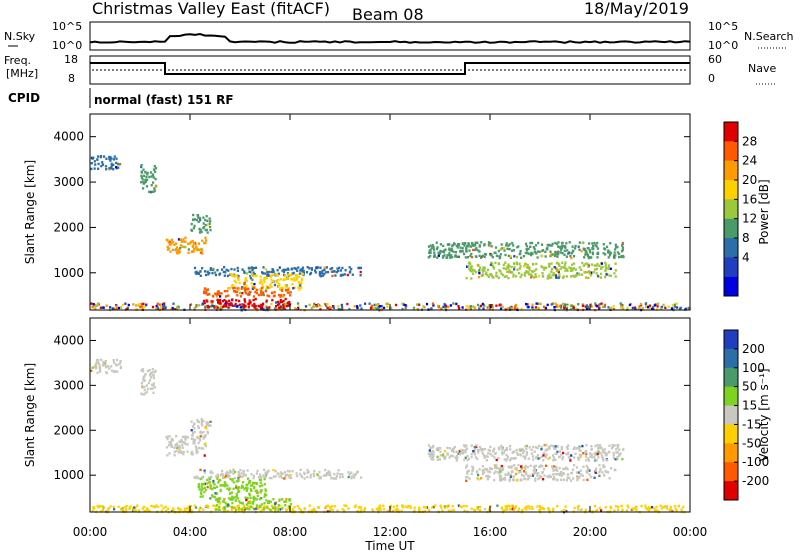 The height and width of the screenshot is (554, 800). Describe the element at coordinates (731, 491) in the screenshot. I see `velocity-colorbar-swatch` at that location.